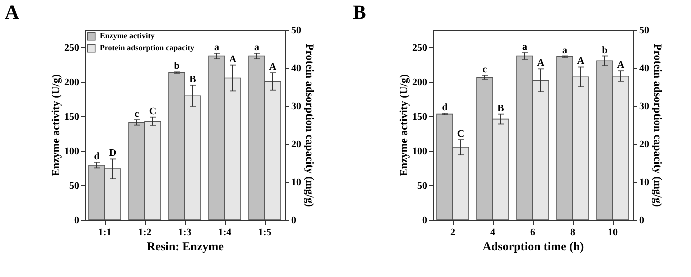 This screenshot has width=691, height=277. What do you see at coordinates (105, 233) in the screenshot?
I see `x-tick-label: 1:1` at bounding box center [105, 233].